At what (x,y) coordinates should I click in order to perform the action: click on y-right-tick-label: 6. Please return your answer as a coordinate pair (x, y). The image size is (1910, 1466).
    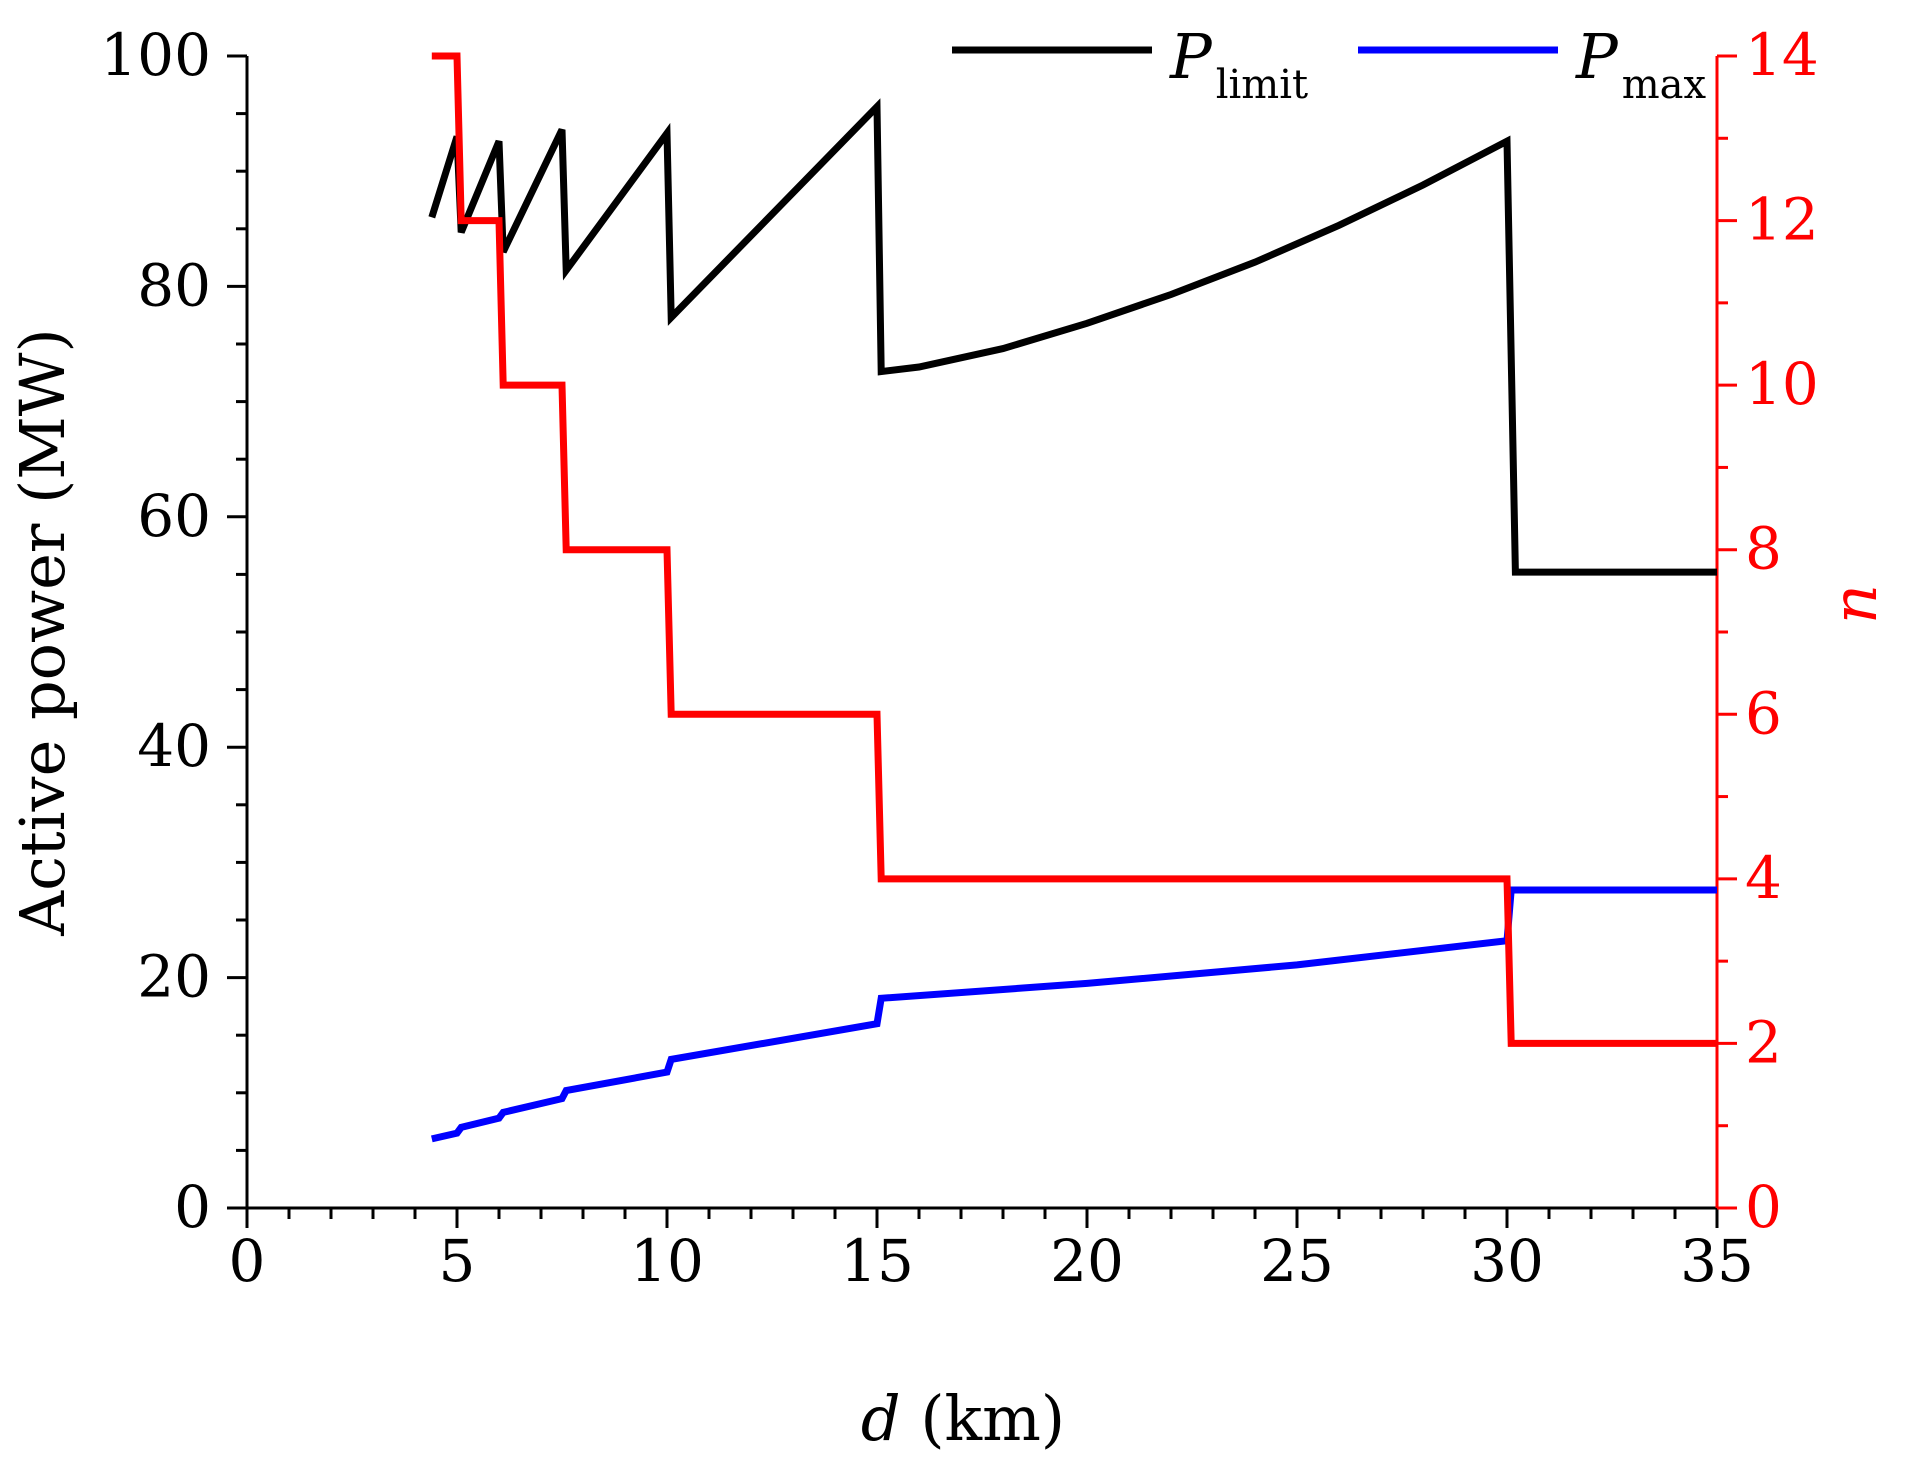
    Looking at the image, I should click on (1763, 713).